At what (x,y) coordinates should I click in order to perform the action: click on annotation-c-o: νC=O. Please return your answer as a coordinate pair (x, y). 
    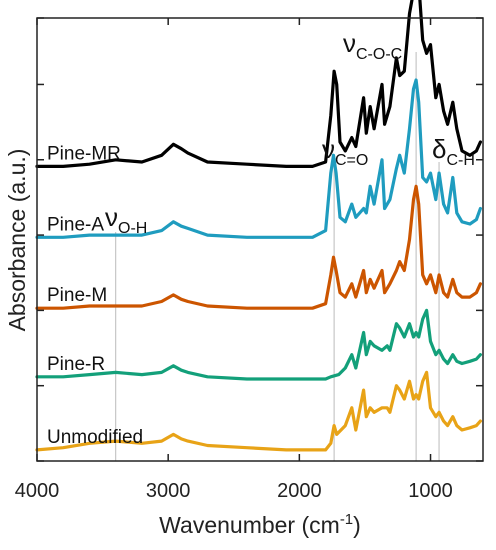
    Looking at the image, I should click on (345, 151).